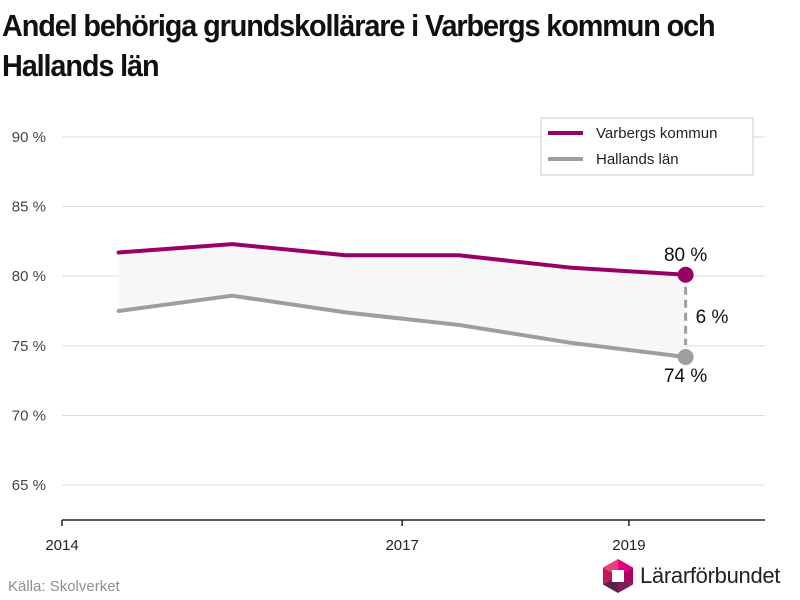  I want to click on lararforbundet-logo-icon, so click(618, 576).